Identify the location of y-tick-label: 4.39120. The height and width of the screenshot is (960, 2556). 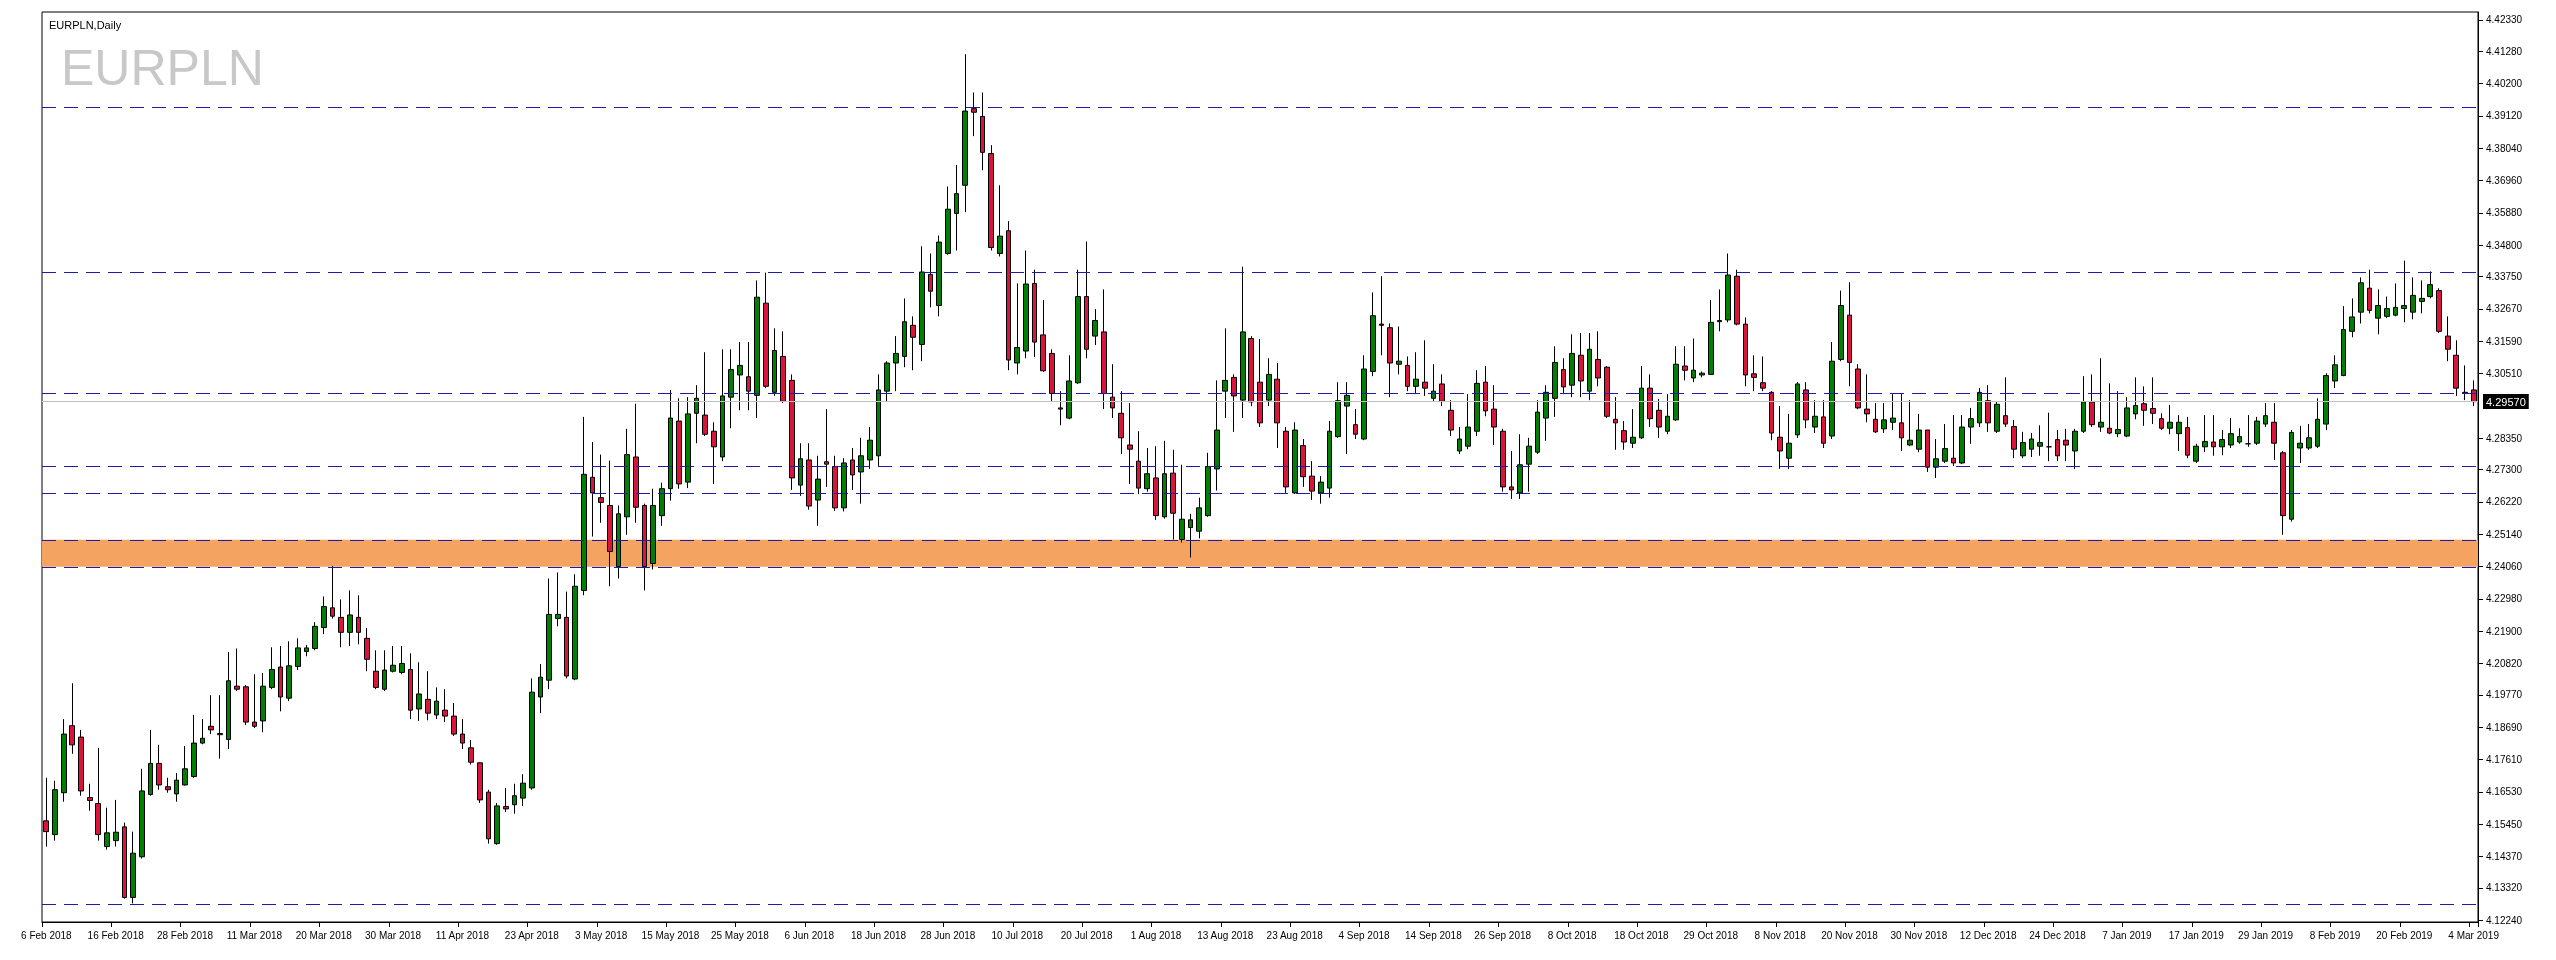
(2504, 116).